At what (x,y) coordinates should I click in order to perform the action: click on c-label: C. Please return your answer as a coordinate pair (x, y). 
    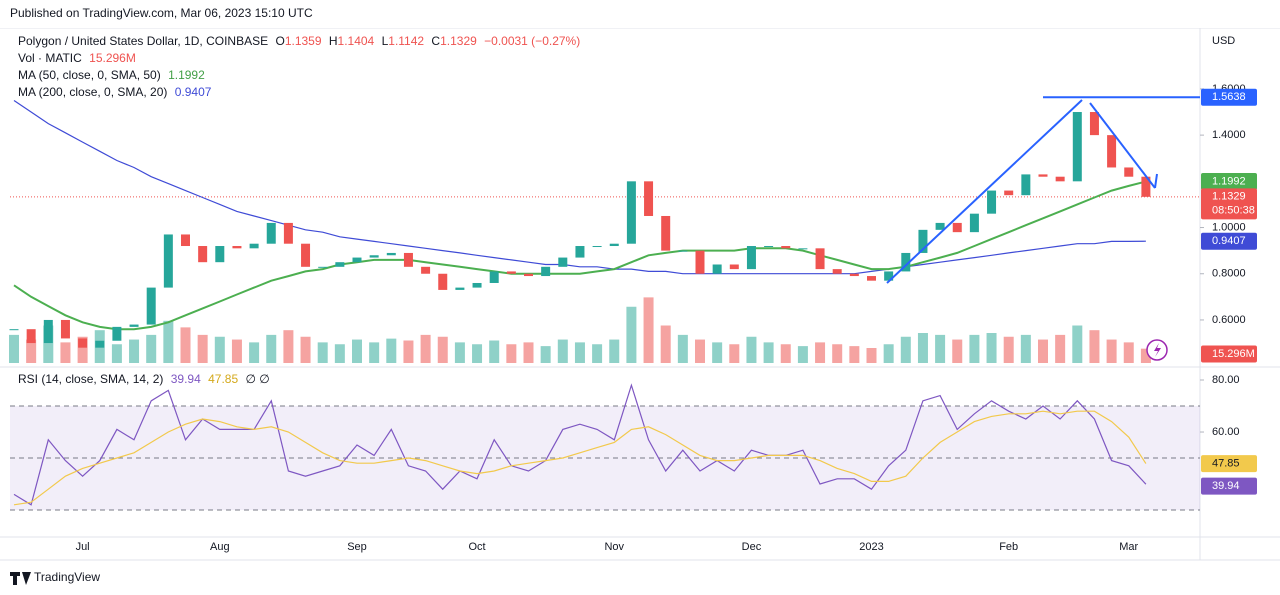
    Looking at the image, I should click on (435, 41).